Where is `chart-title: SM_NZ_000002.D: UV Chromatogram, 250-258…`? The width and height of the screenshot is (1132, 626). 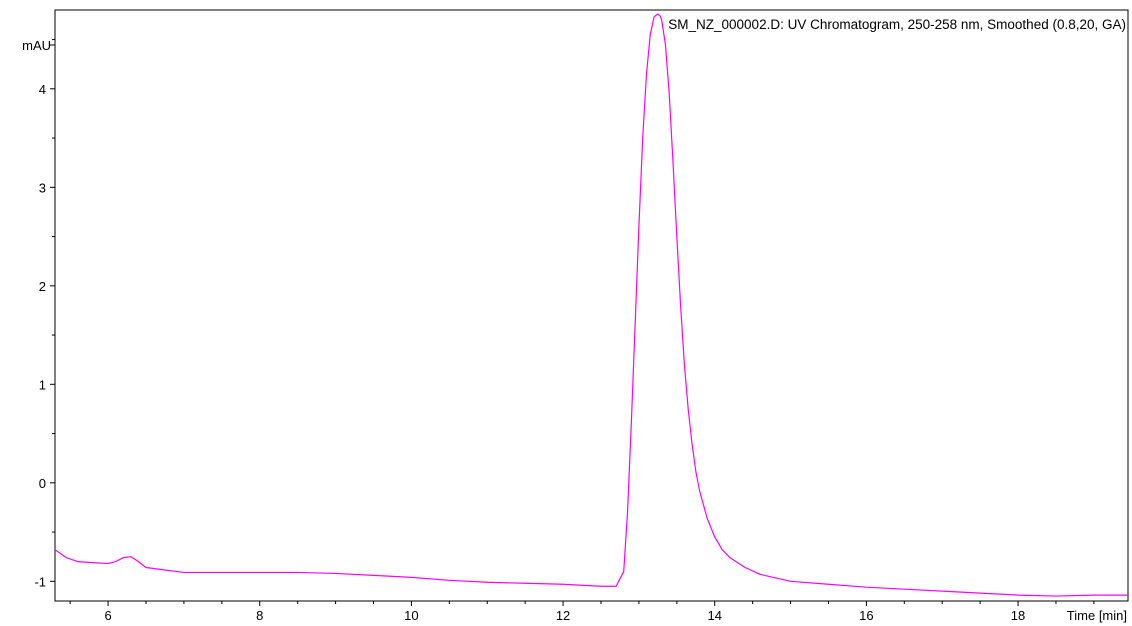 chart-title: SM_NZ_000002.D: UV Chromatogram, 250-258… is located at coordinates (897, 24).